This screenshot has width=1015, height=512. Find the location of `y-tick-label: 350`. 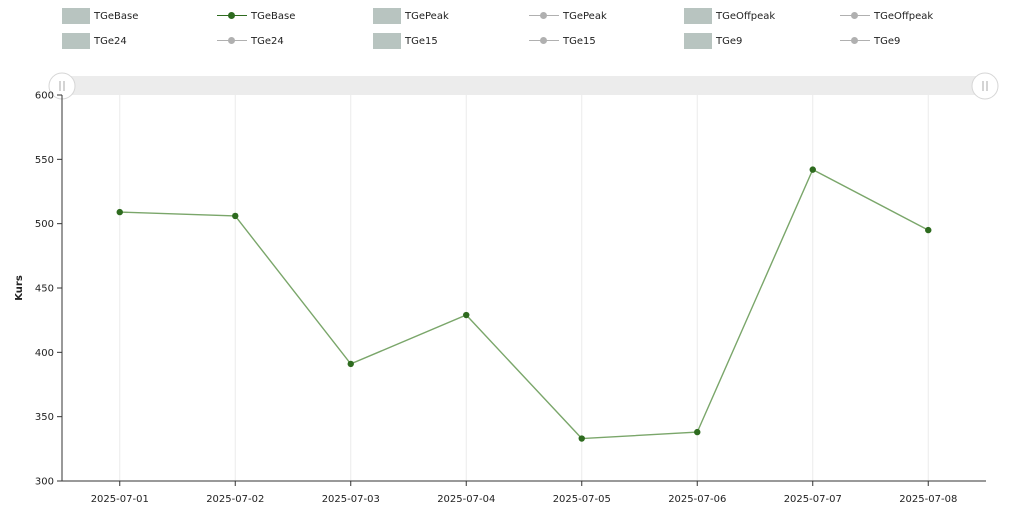

y-tick-label: 350 is located at coordinates (44, 417).